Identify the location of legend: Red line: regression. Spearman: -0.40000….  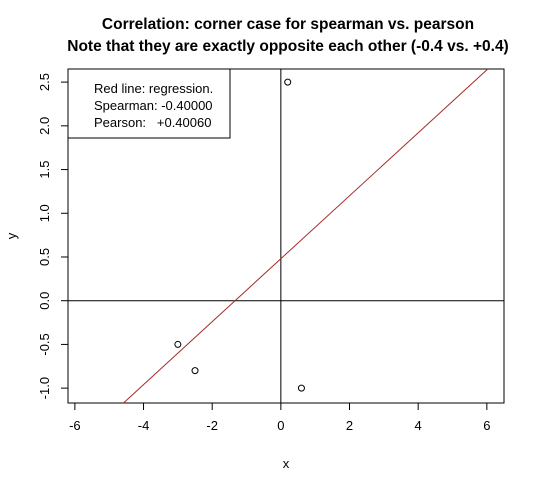
(149, 103).